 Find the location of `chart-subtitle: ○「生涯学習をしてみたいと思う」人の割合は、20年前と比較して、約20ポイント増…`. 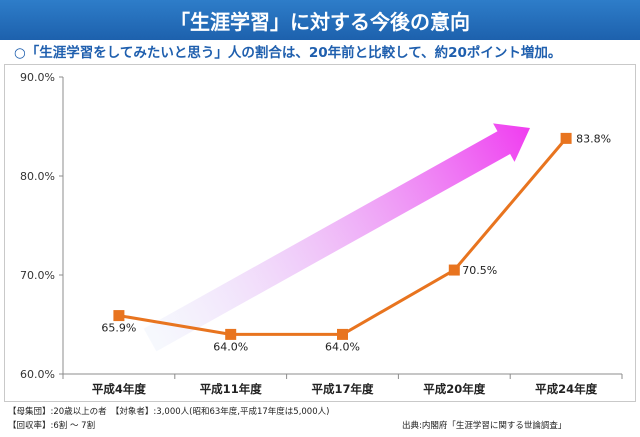

chart-subtitle: ○「生涯学習をしてみたいと思う」人の割合は、20年前と比較して、約20ポイント増… is located at coordinates (288, 53).